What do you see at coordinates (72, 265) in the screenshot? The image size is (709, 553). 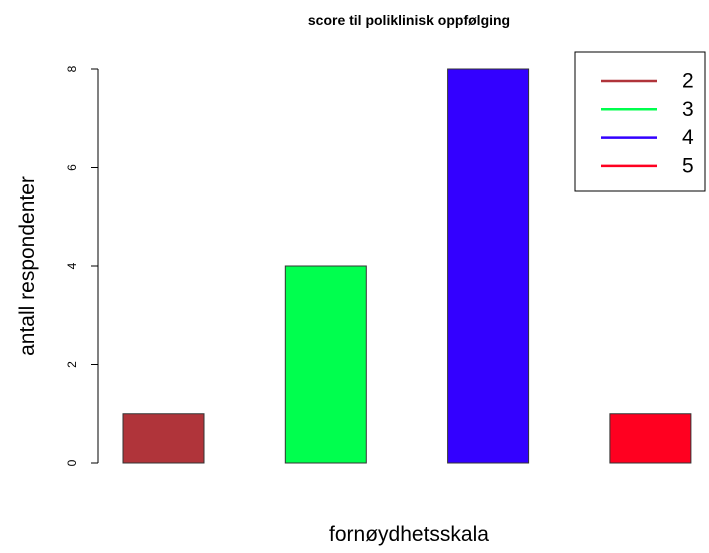 I see `y-tick-label: 4` at bounding box center [72, 265].